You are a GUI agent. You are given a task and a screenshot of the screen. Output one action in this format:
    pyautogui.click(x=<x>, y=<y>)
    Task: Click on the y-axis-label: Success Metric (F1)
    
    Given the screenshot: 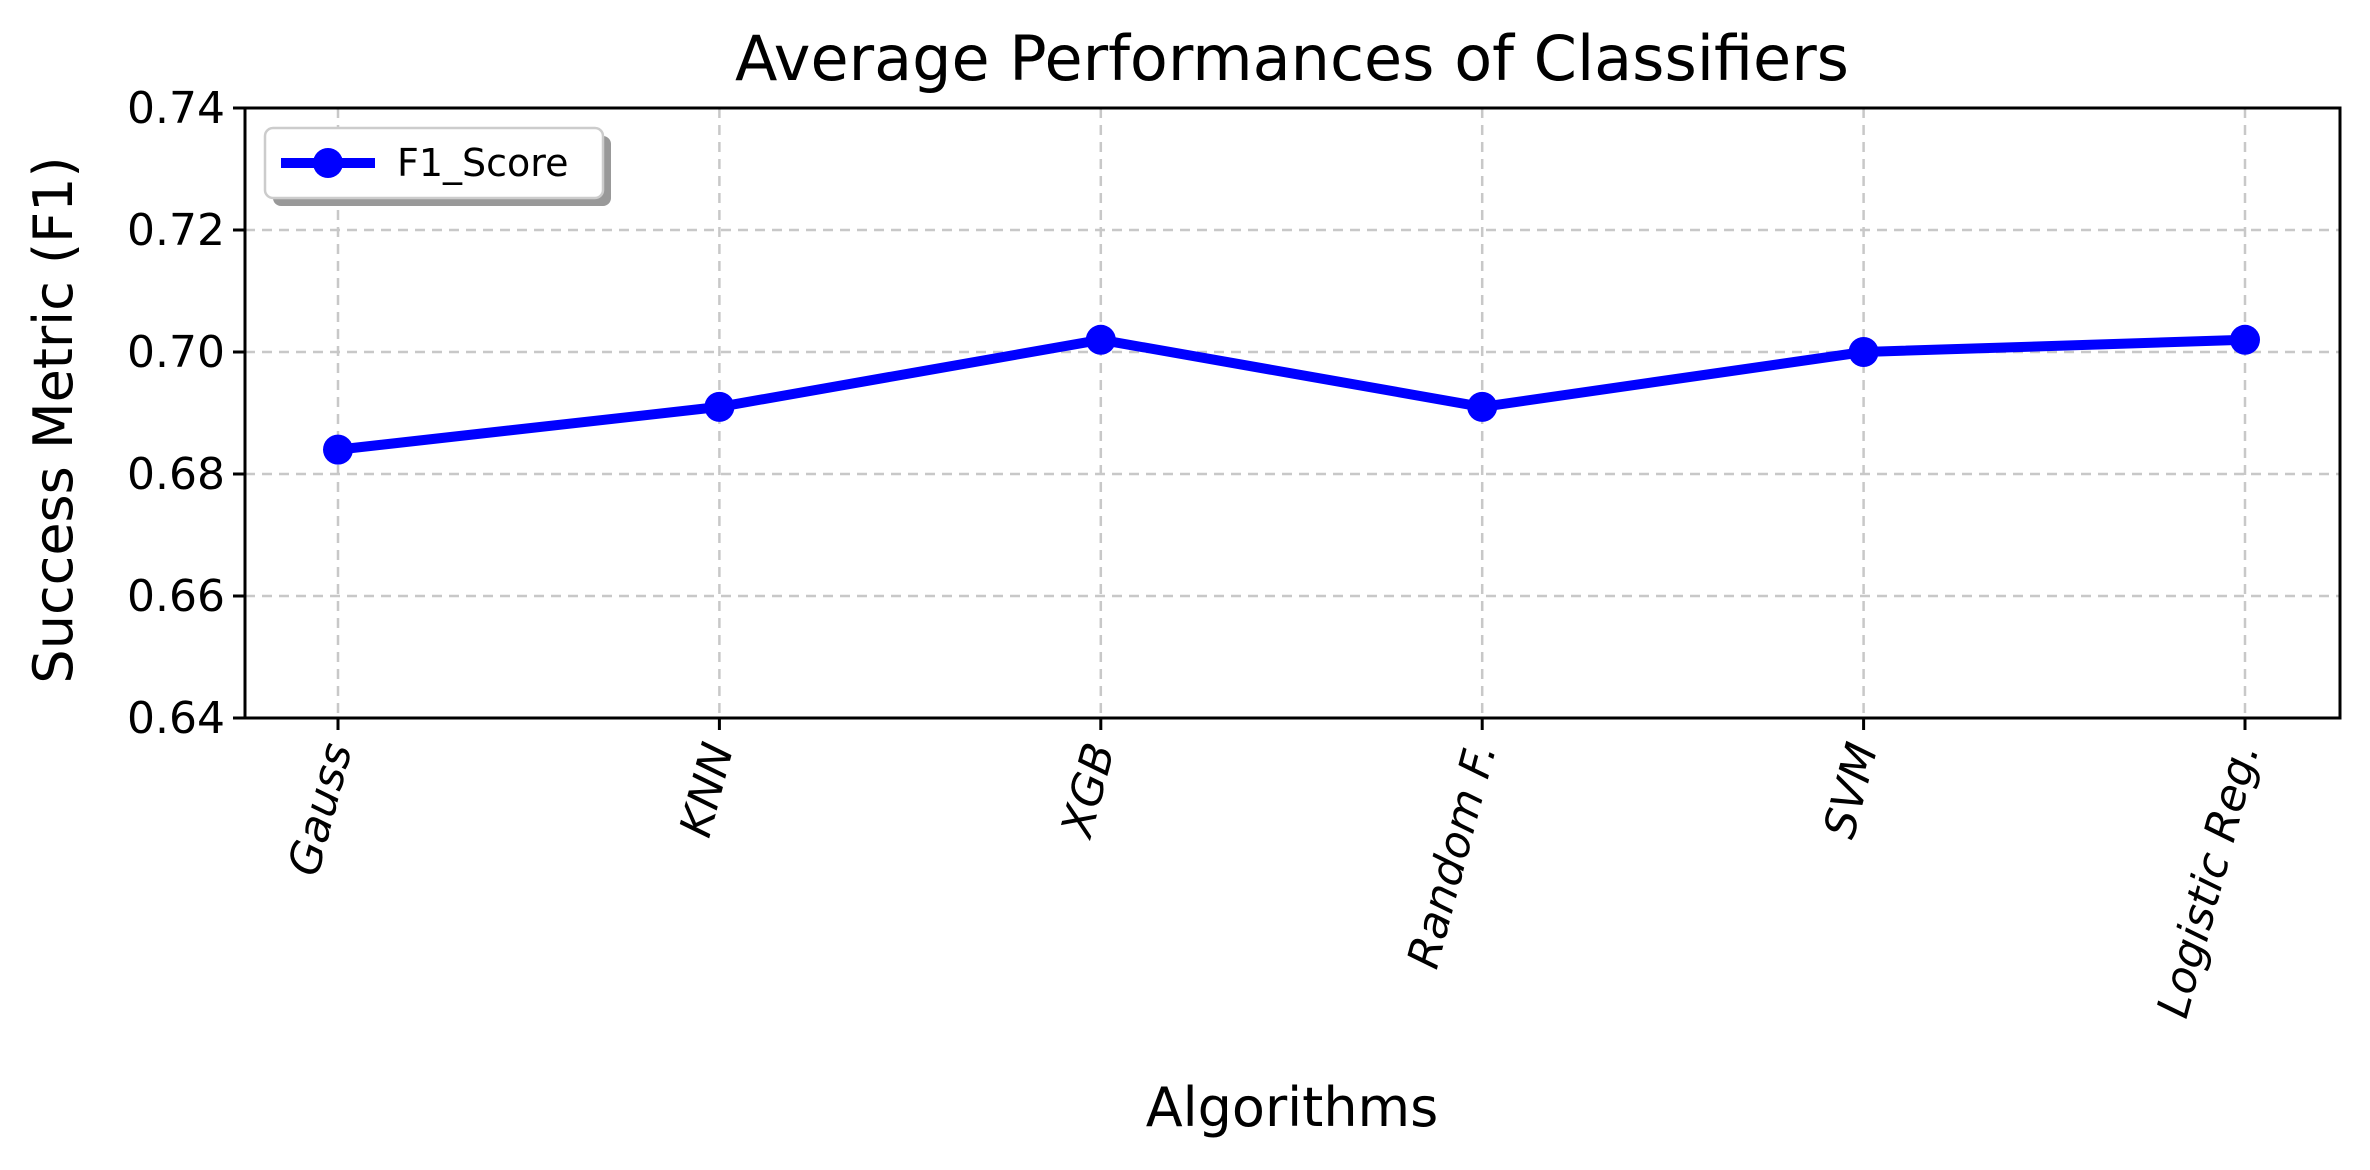 What is the action you would take?
    pyautogui.click(x=53, y=419)
    